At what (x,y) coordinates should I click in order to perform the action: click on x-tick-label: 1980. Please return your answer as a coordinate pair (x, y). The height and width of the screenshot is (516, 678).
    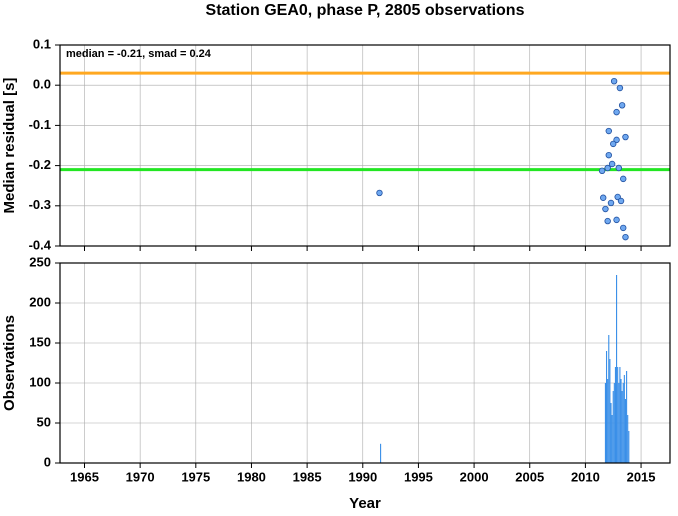
    Looking at the image, I should click on (251, 476).